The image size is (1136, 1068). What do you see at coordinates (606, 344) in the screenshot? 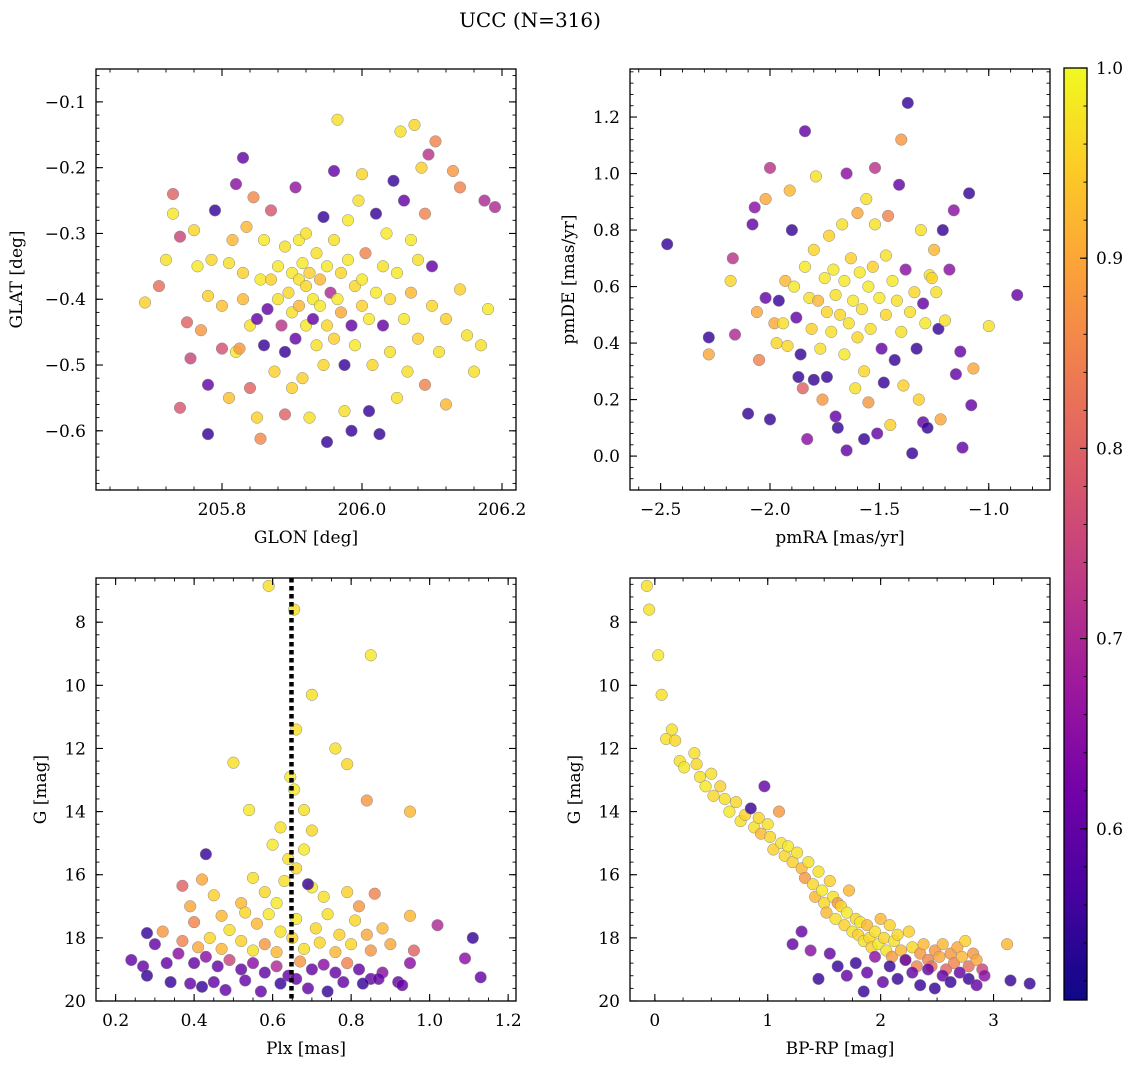
I see `y-tick-label: 0.4` at bounding box center [606, 344].